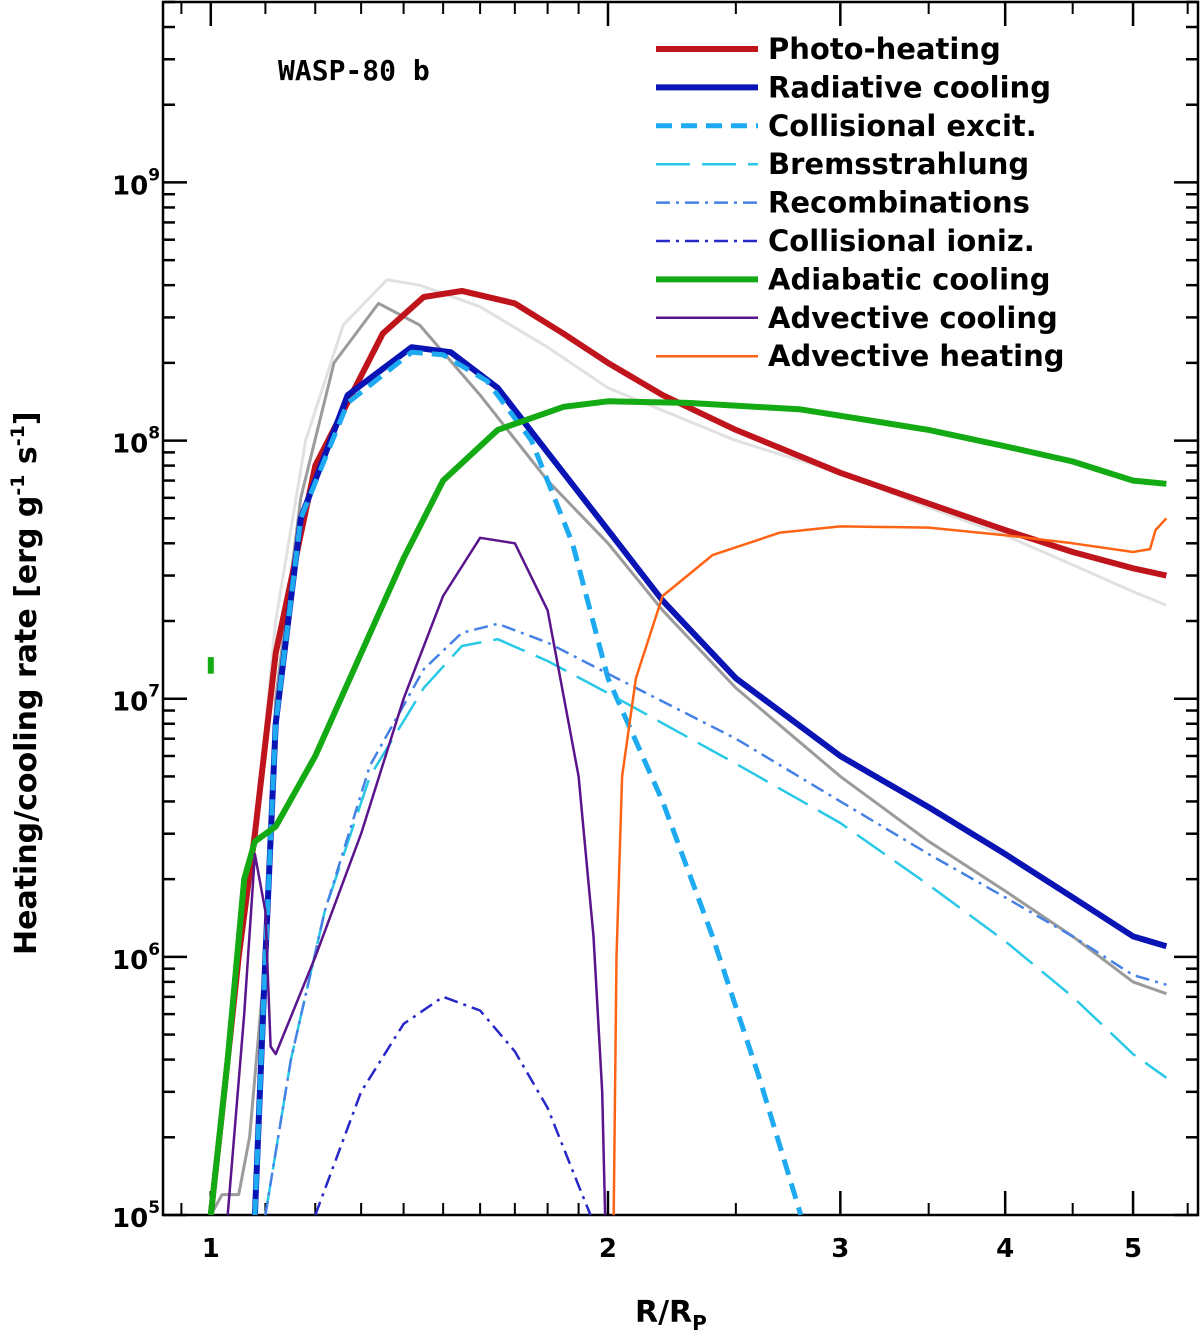 The image size is (1200, 1337). I want to click on legend-label: Bremsstrahlung, so click(898, 164).